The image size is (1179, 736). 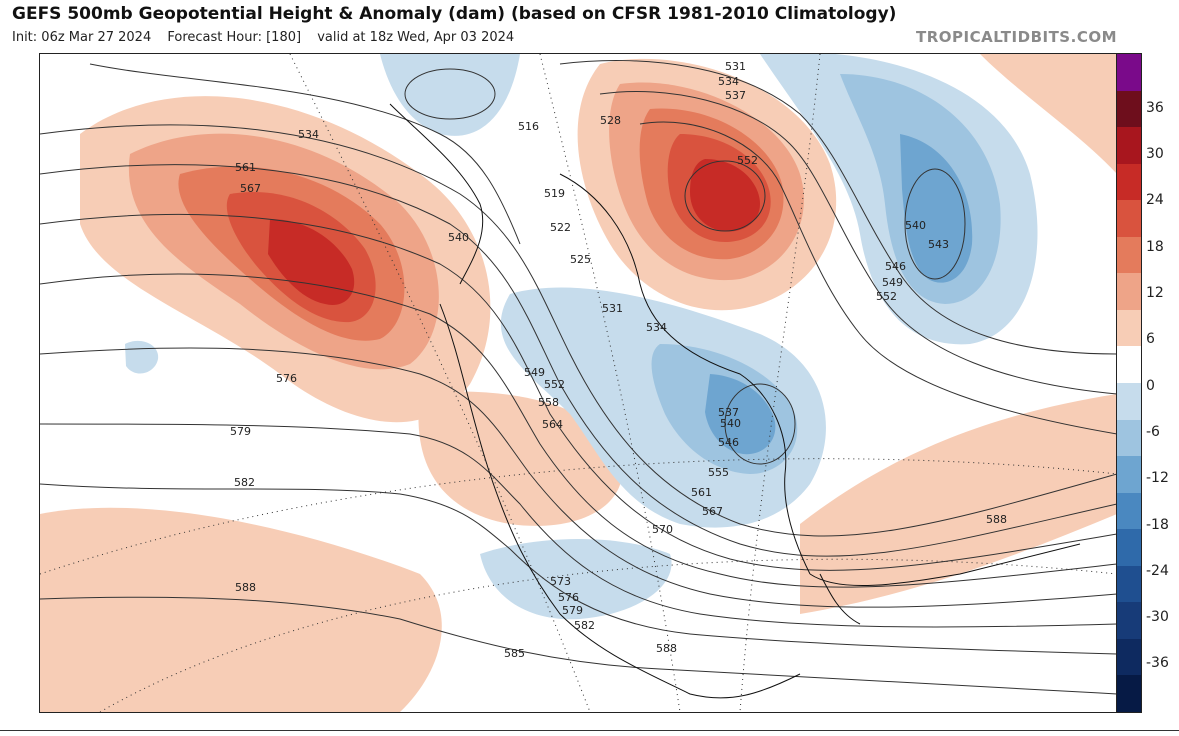 I want to click on valid-time: valid at 18z Wed, Apr 03 2024, so click(x=416, y=37).